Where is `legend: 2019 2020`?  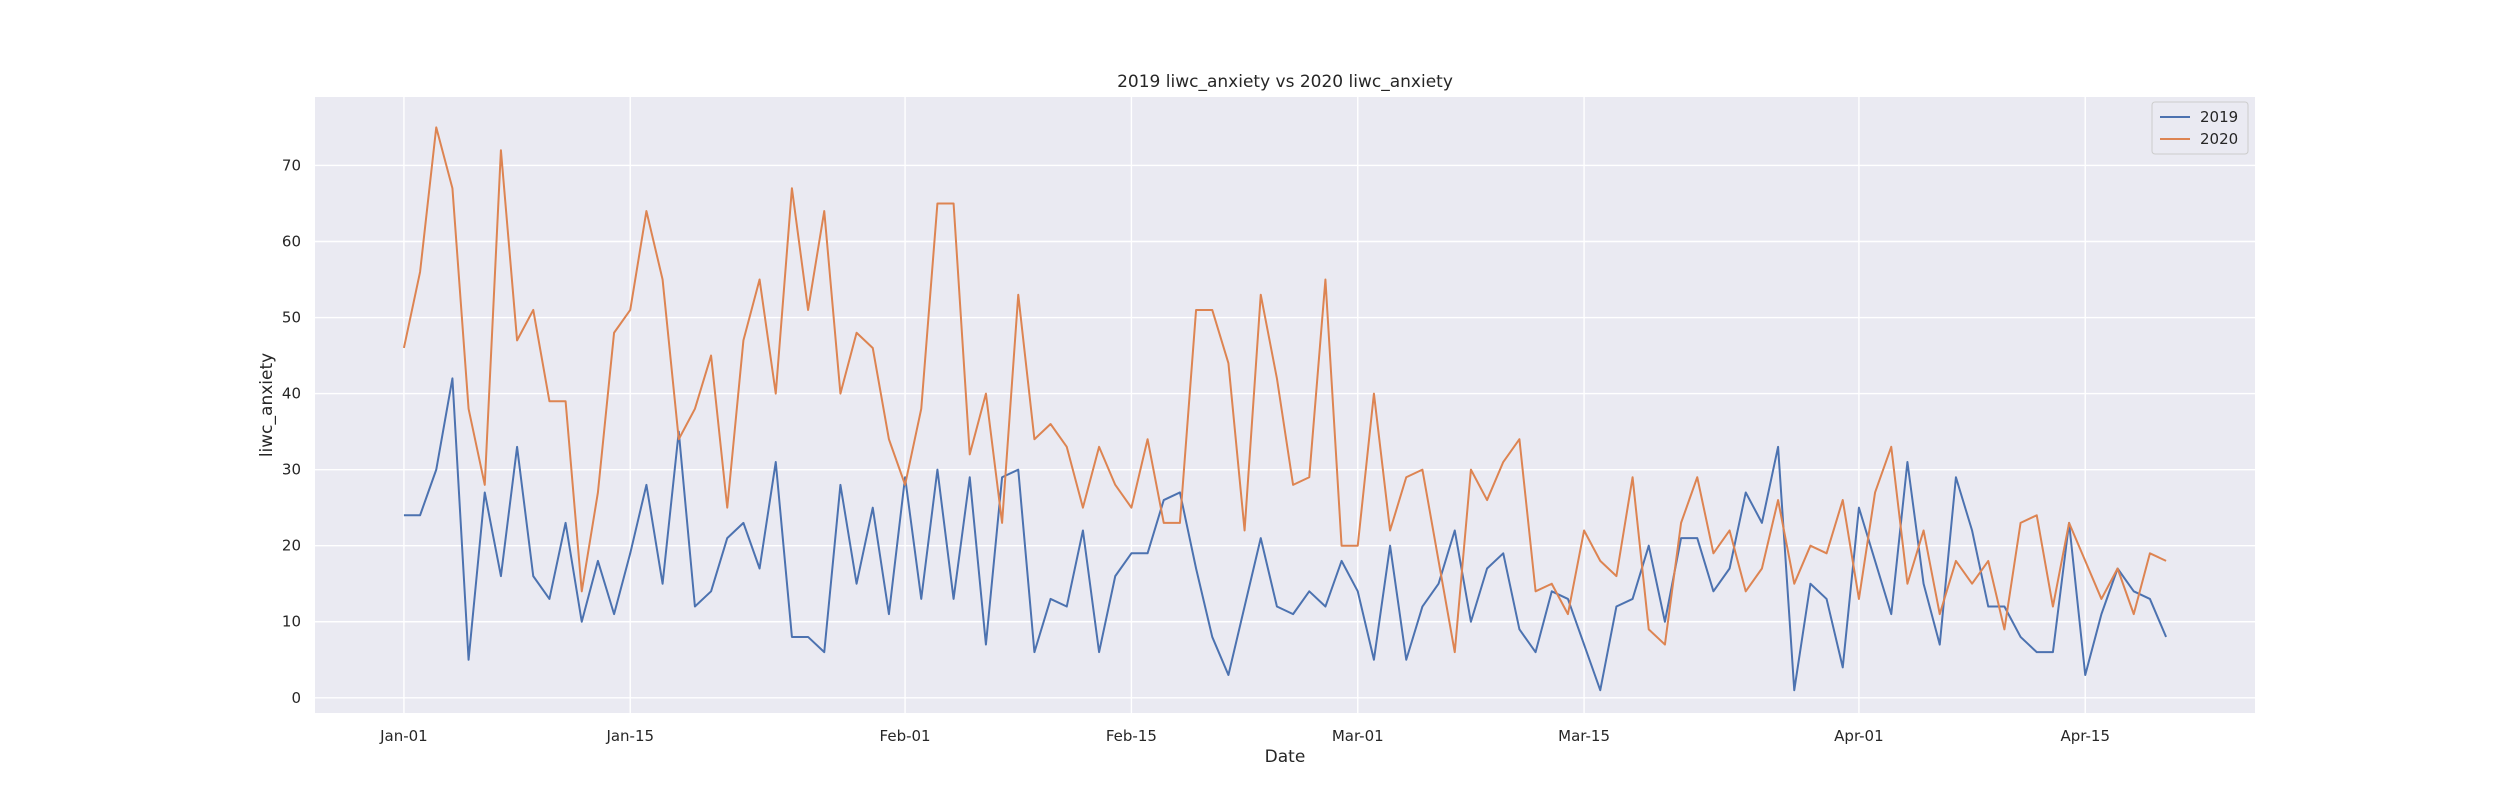 legend: 2019 2020 is located at coordinates (2200, 128).